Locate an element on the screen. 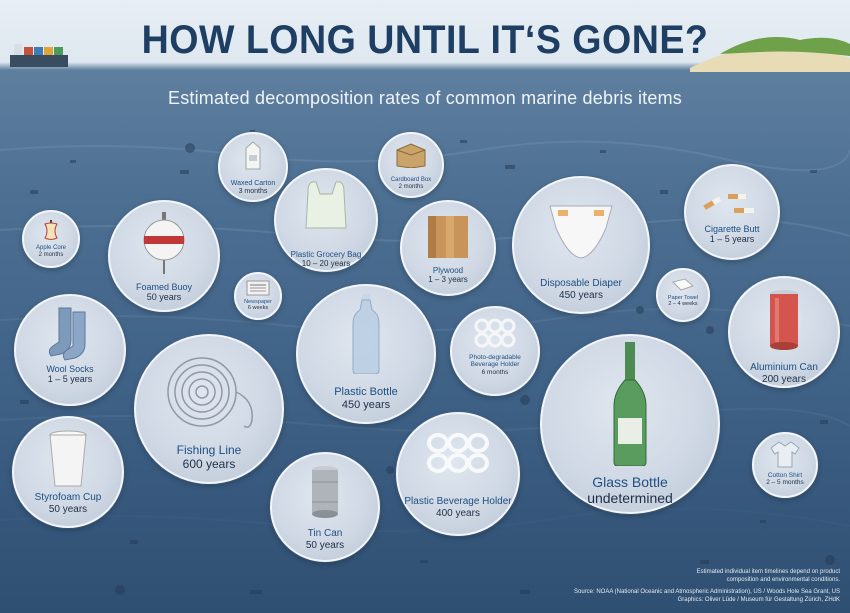 Image resolution: width=850 pixels, height=613 pixels. bubble-disposable-diaper: Disposable Diaper 450 years is located at coordinates (581, 245).